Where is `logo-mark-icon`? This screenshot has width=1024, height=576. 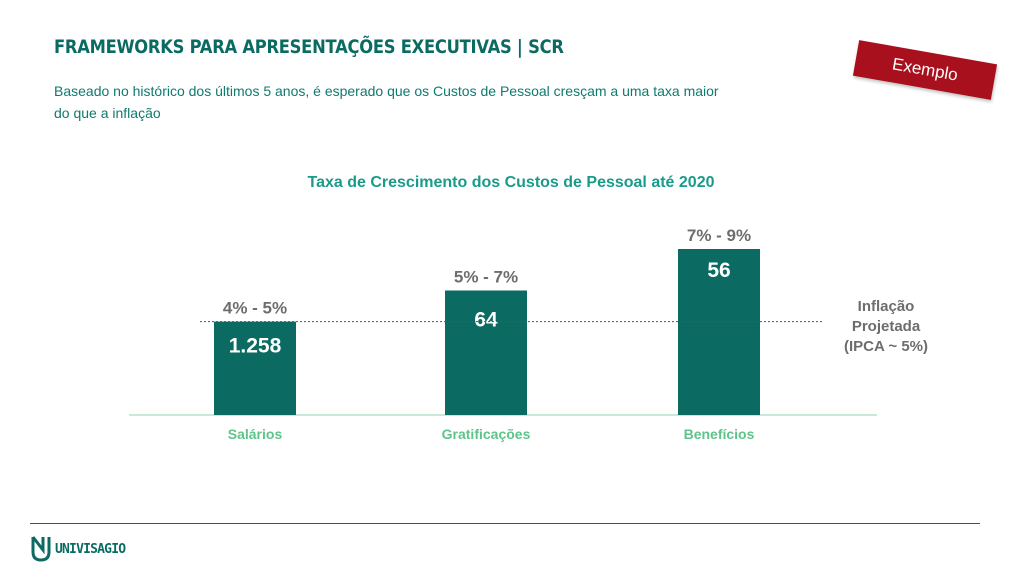
logo-mark-icon is located at coordinates (41, 549).